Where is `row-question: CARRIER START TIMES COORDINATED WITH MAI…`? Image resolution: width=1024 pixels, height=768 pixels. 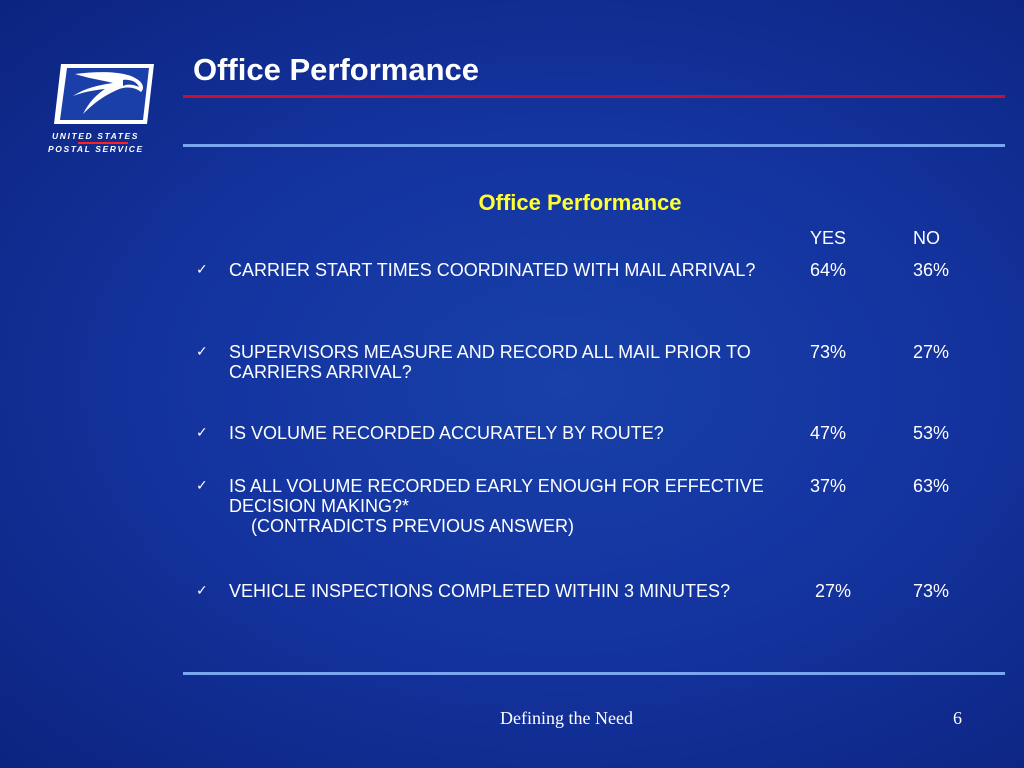
row-question: CARRIER START TIMES COORDINATED WITH MAI… is located at coordinates (492, 270).